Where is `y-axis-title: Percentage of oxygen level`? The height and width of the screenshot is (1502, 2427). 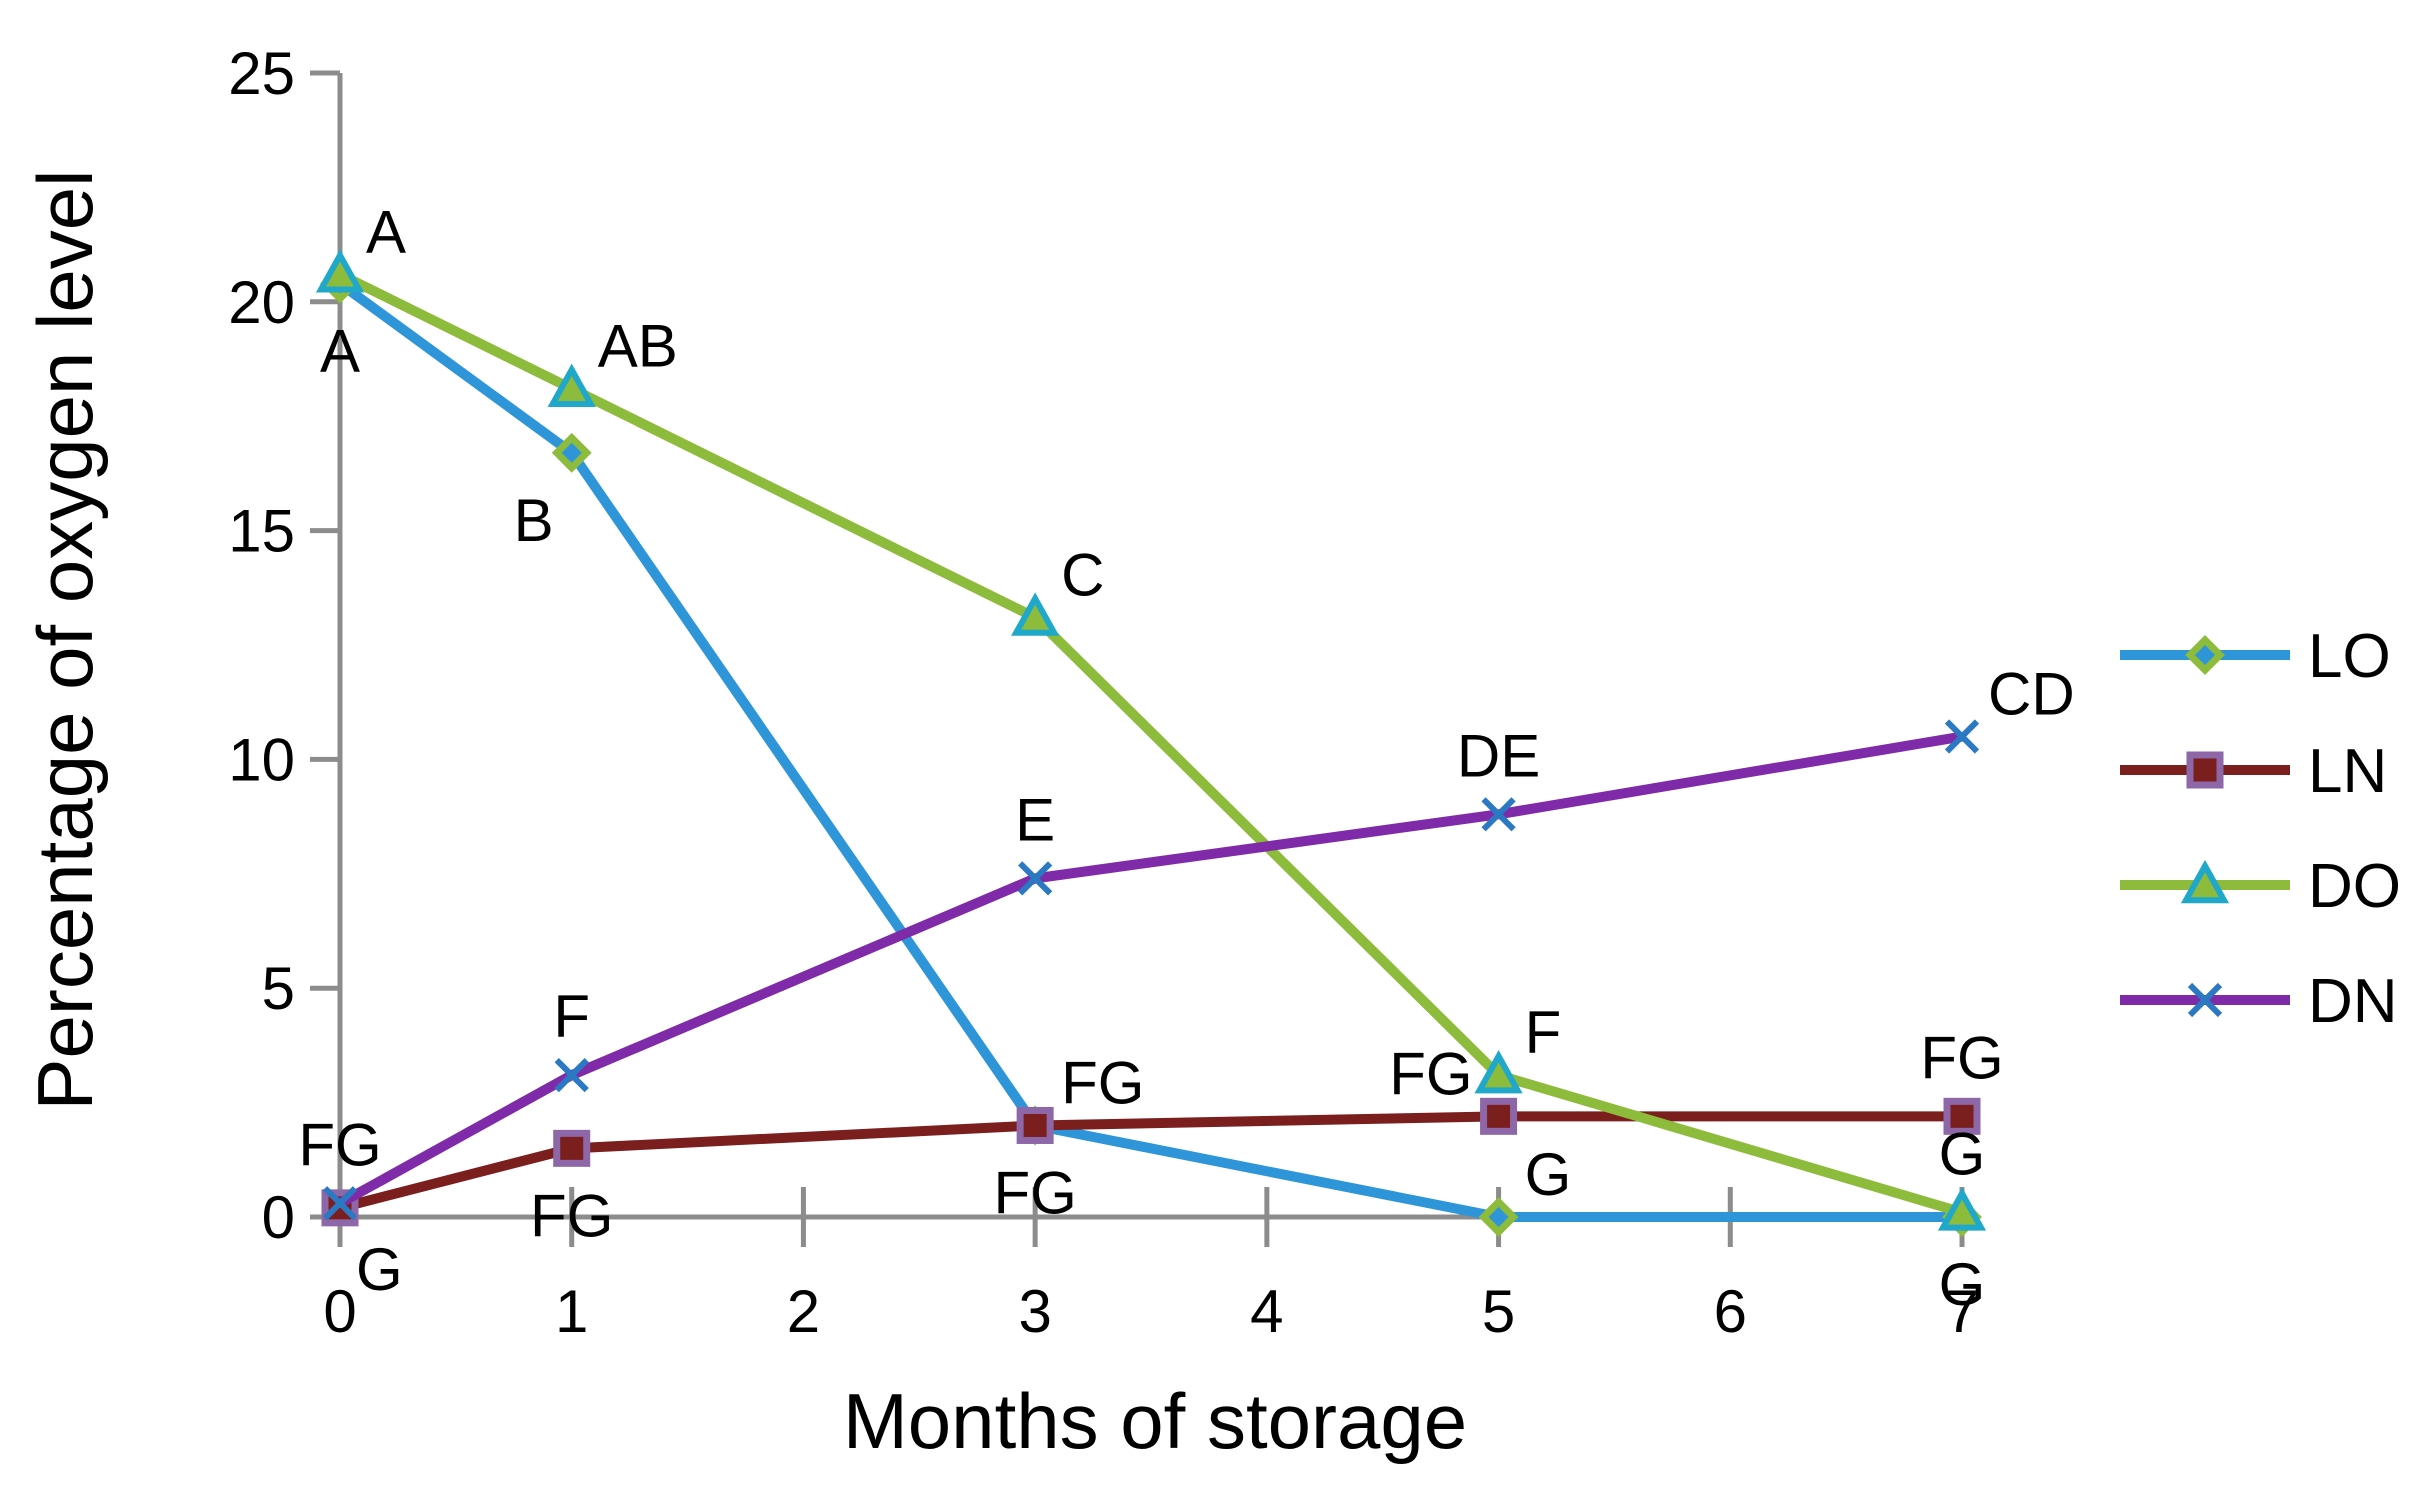 y-axis-title: Percentage of oxygen level is located at coordinates (65, 640).